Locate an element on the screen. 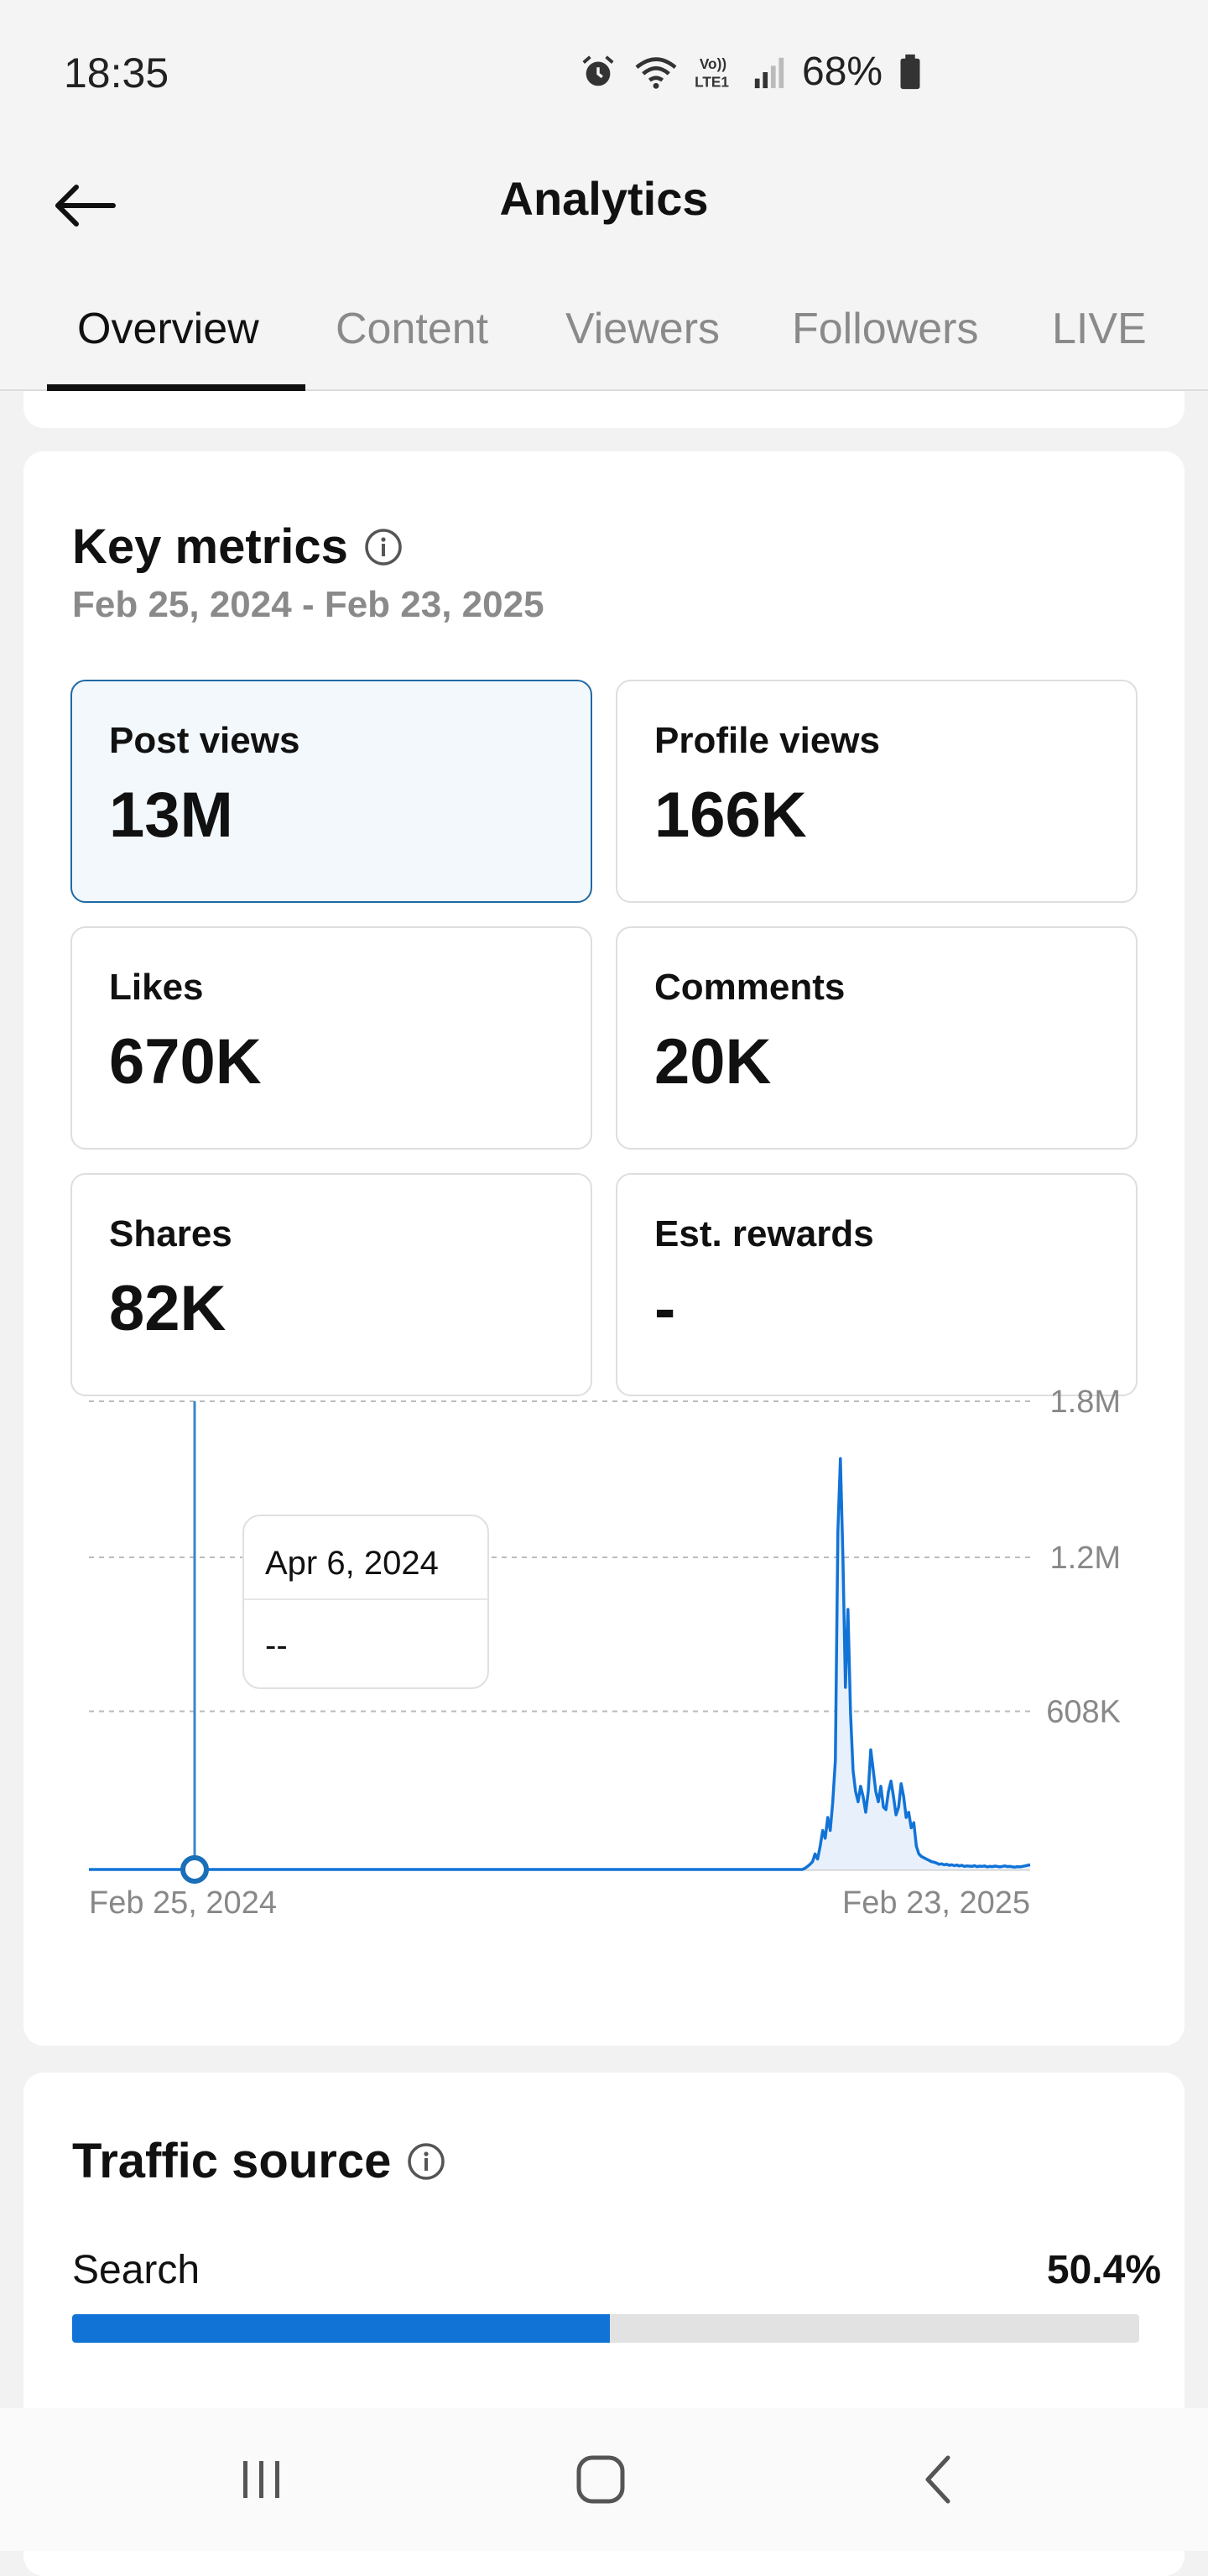 This screenshot has height=2576, width=1208. chart-tooltip: Apr 6, 2024 -- is located at coordinates (365, 1602).